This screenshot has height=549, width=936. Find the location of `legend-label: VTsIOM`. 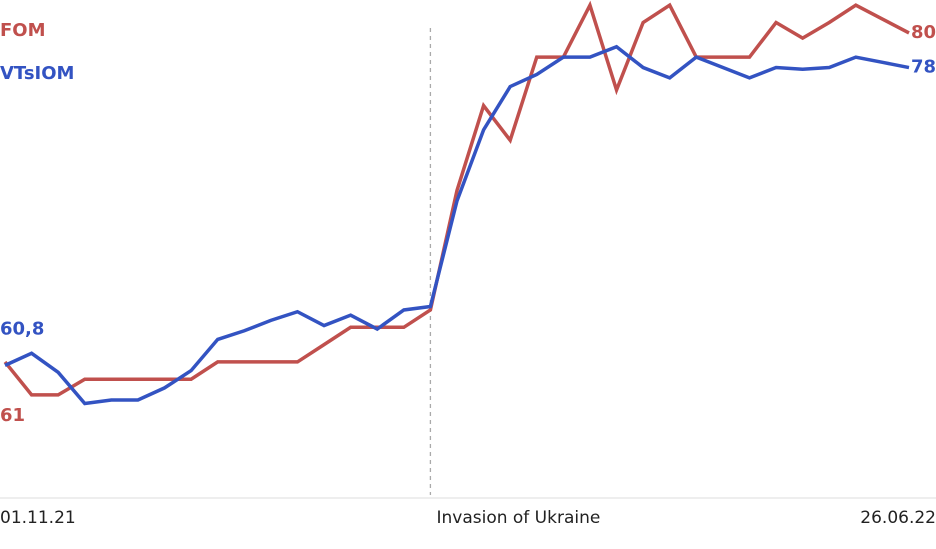

legend-label: VTsIOM is located at coordinates (37, 73).